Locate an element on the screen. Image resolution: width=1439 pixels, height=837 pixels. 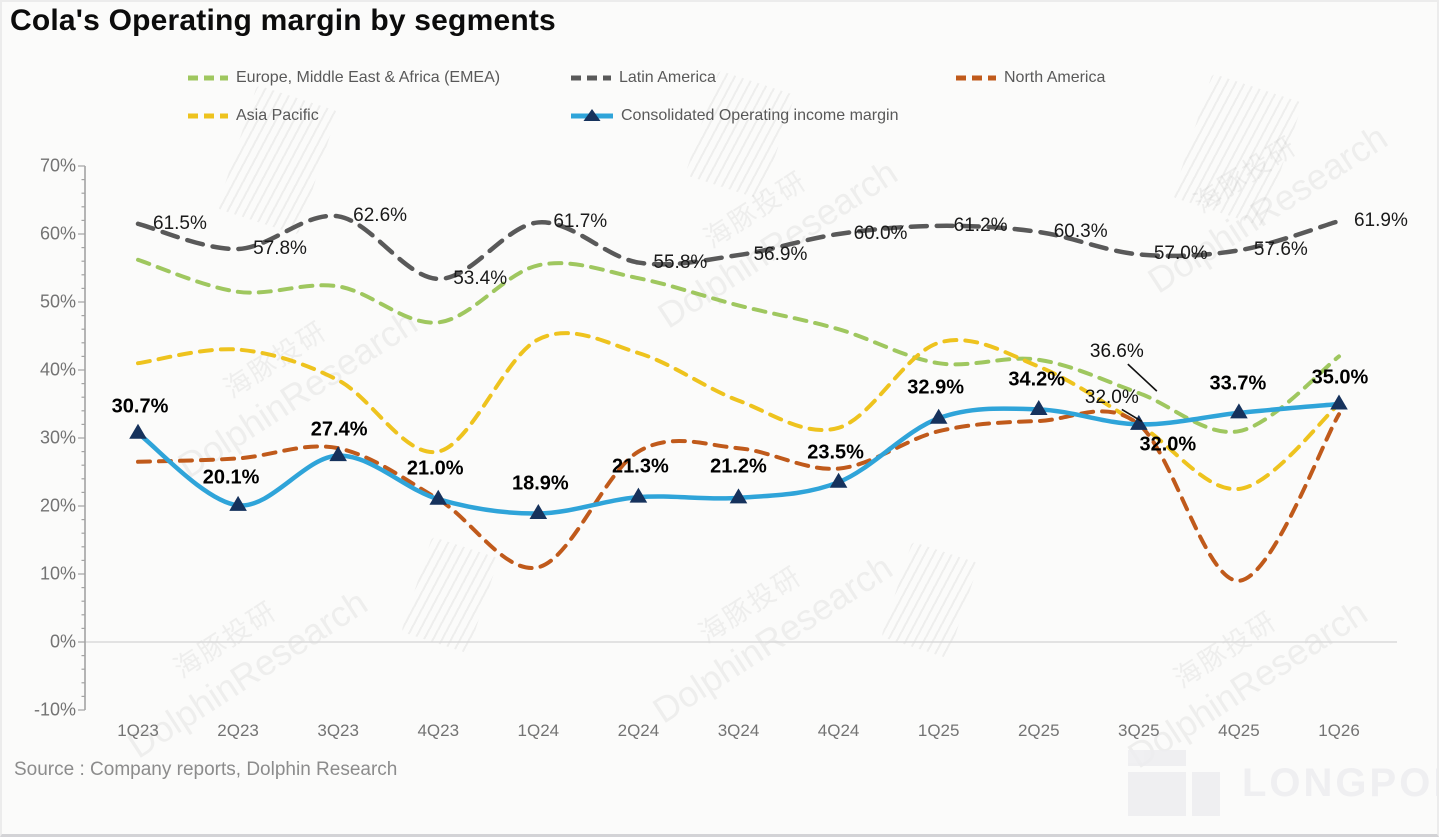
legend-item-asia-pacific: Asia Pacific is located at coordinates (252, 116).